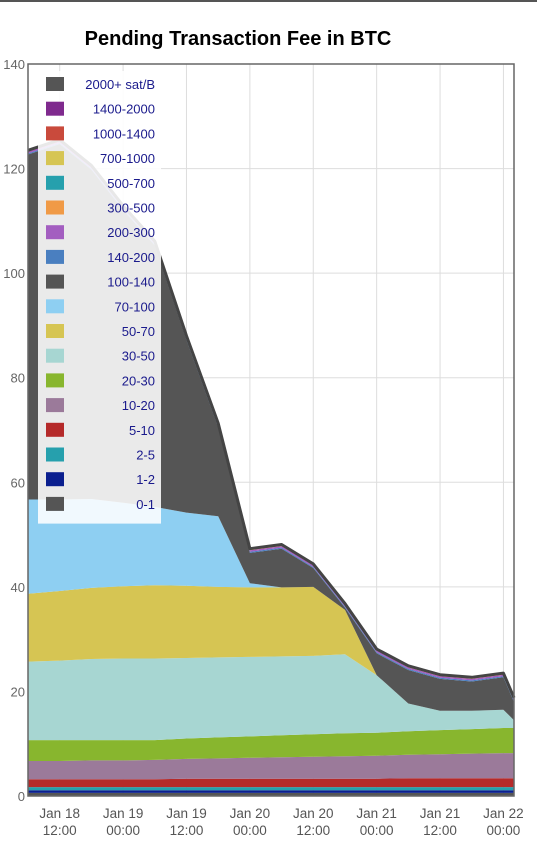  What do you see at coordinates (18, 482) in the screenshot?
I see `y-tick-label: 60` at bounding box center [18, 482].